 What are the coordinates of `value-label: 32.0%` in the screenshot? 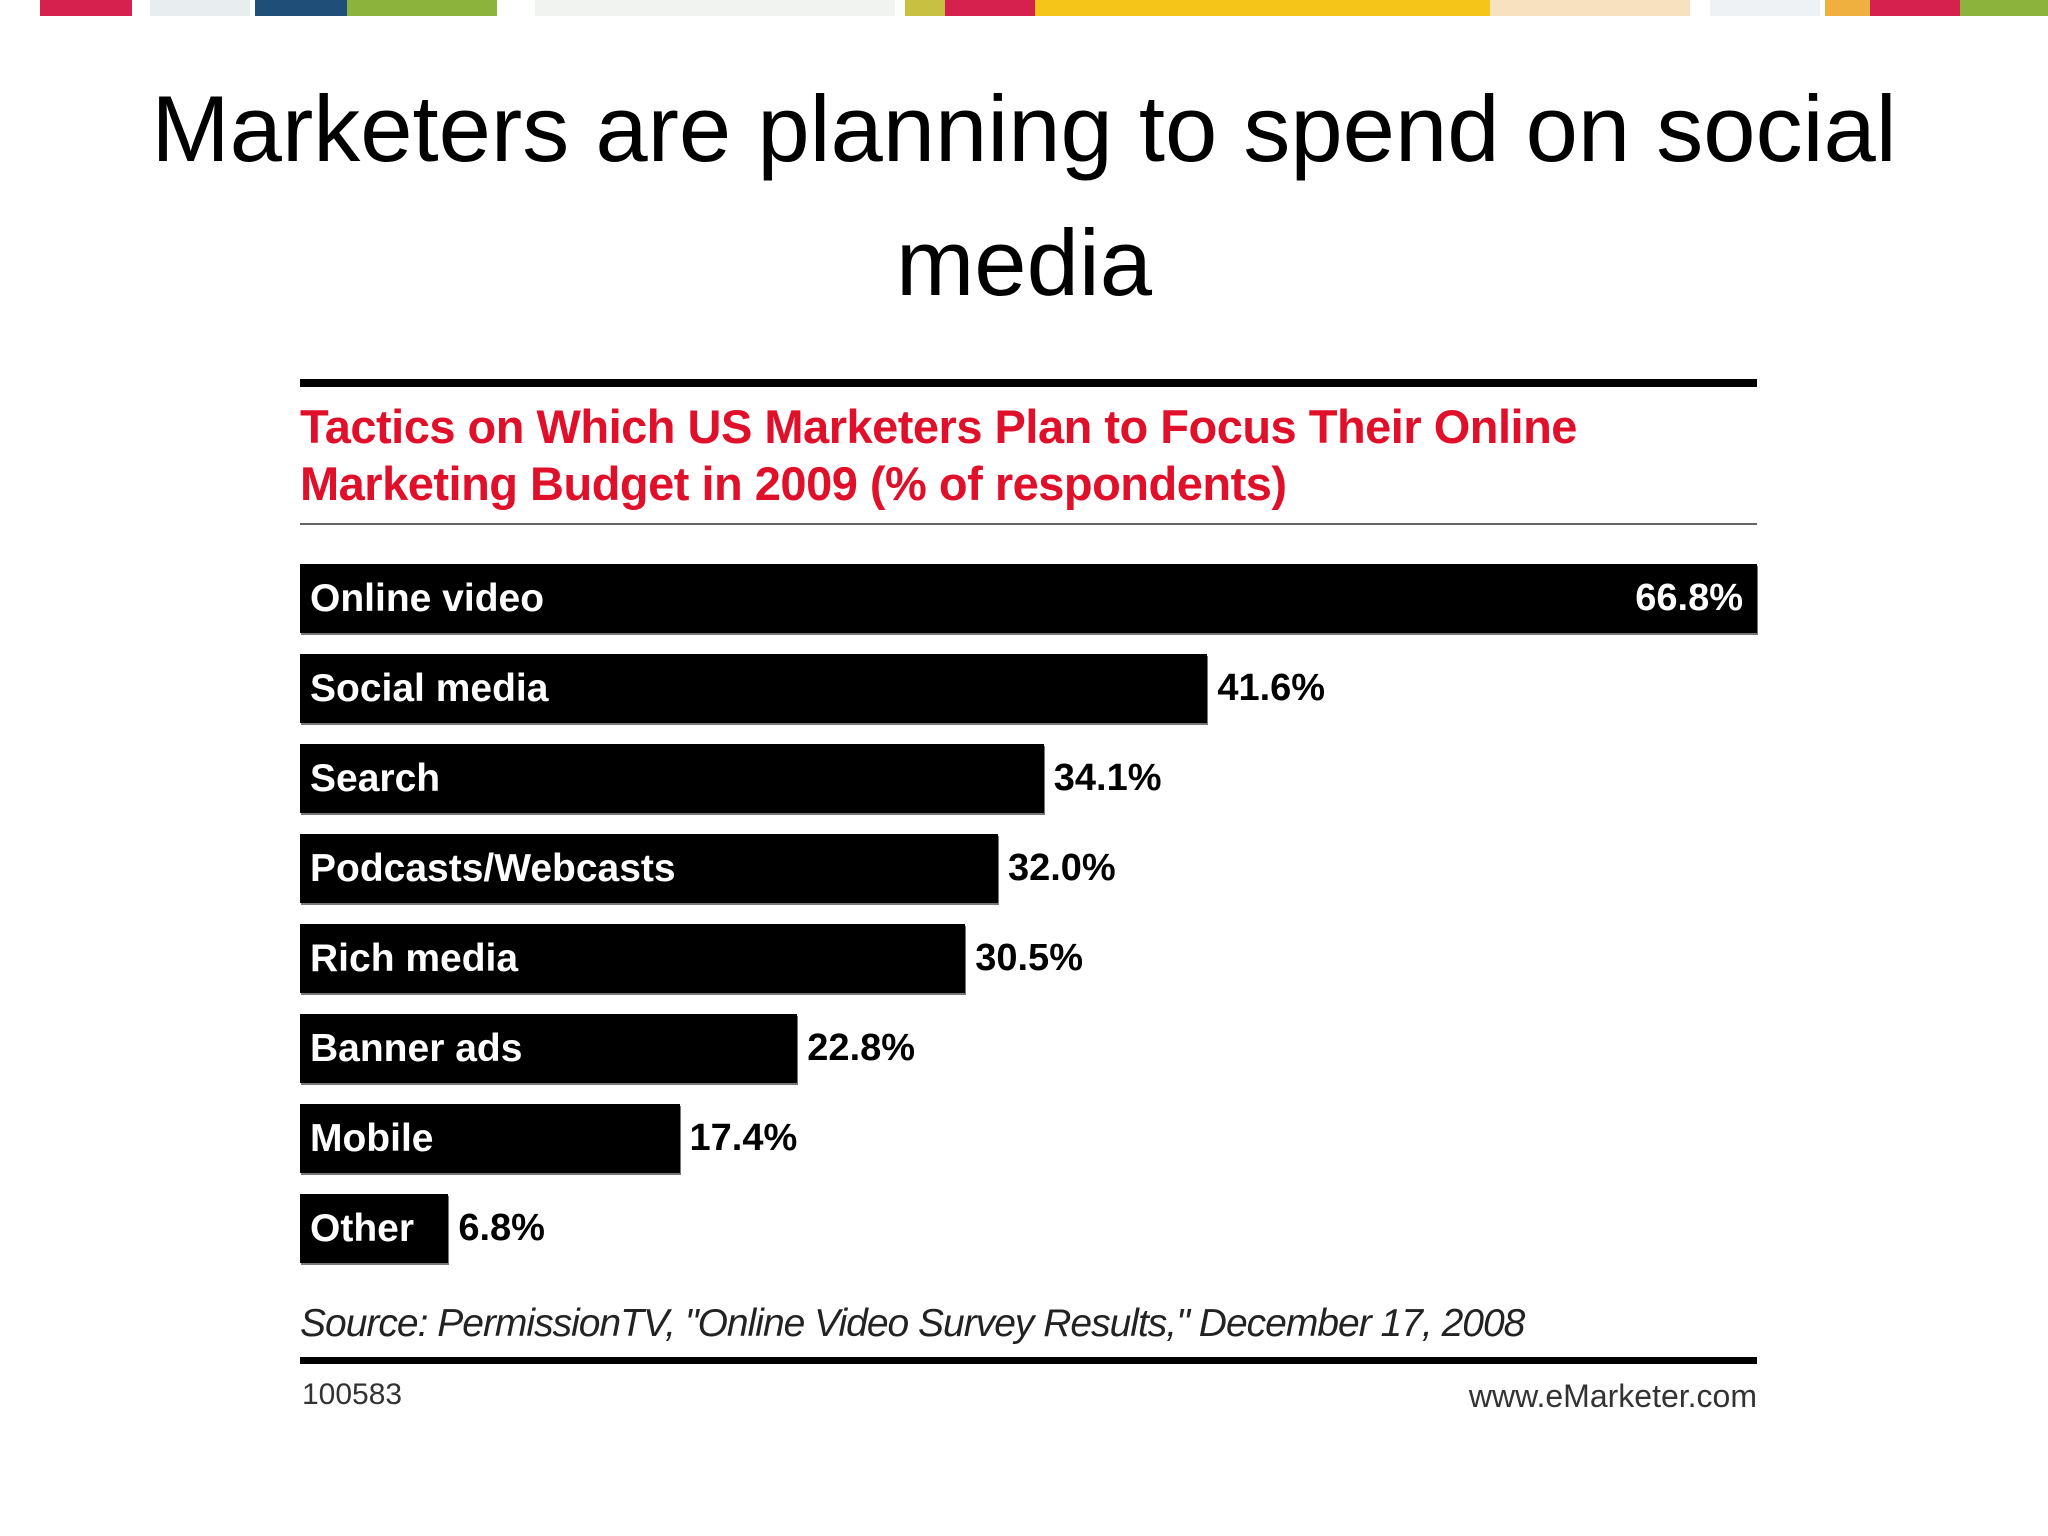 It's located at (1061, 868).